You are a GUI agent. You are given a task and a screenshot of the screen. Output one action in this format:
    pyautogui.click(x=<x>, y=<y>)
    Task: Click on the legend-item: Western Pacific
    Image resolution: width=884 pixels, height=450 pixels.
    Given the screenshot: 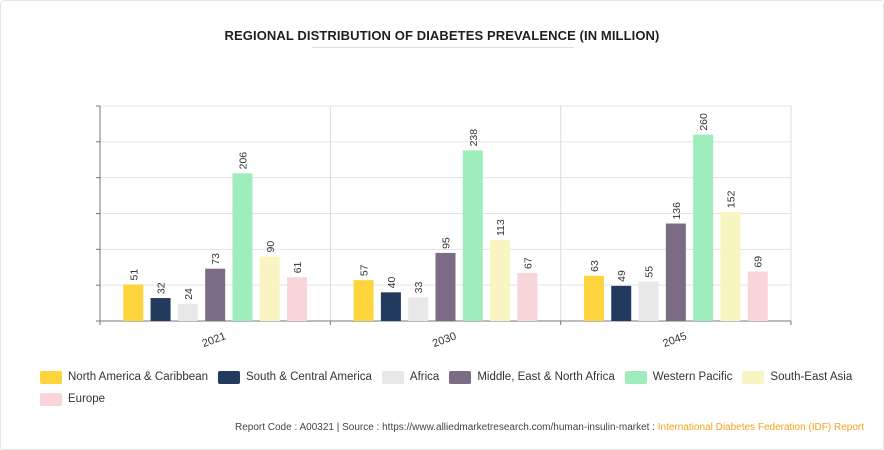 What is the action you would take?
    pyautogui.click(x=678, y=377)
    